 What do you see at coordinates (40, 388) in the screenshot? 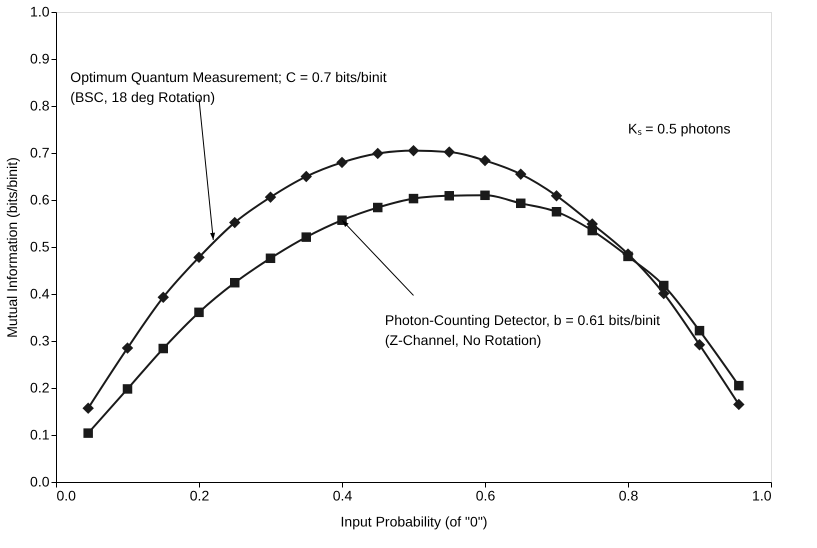
I see `y-tick-label: 0.2` at bounding box center [40, 388].